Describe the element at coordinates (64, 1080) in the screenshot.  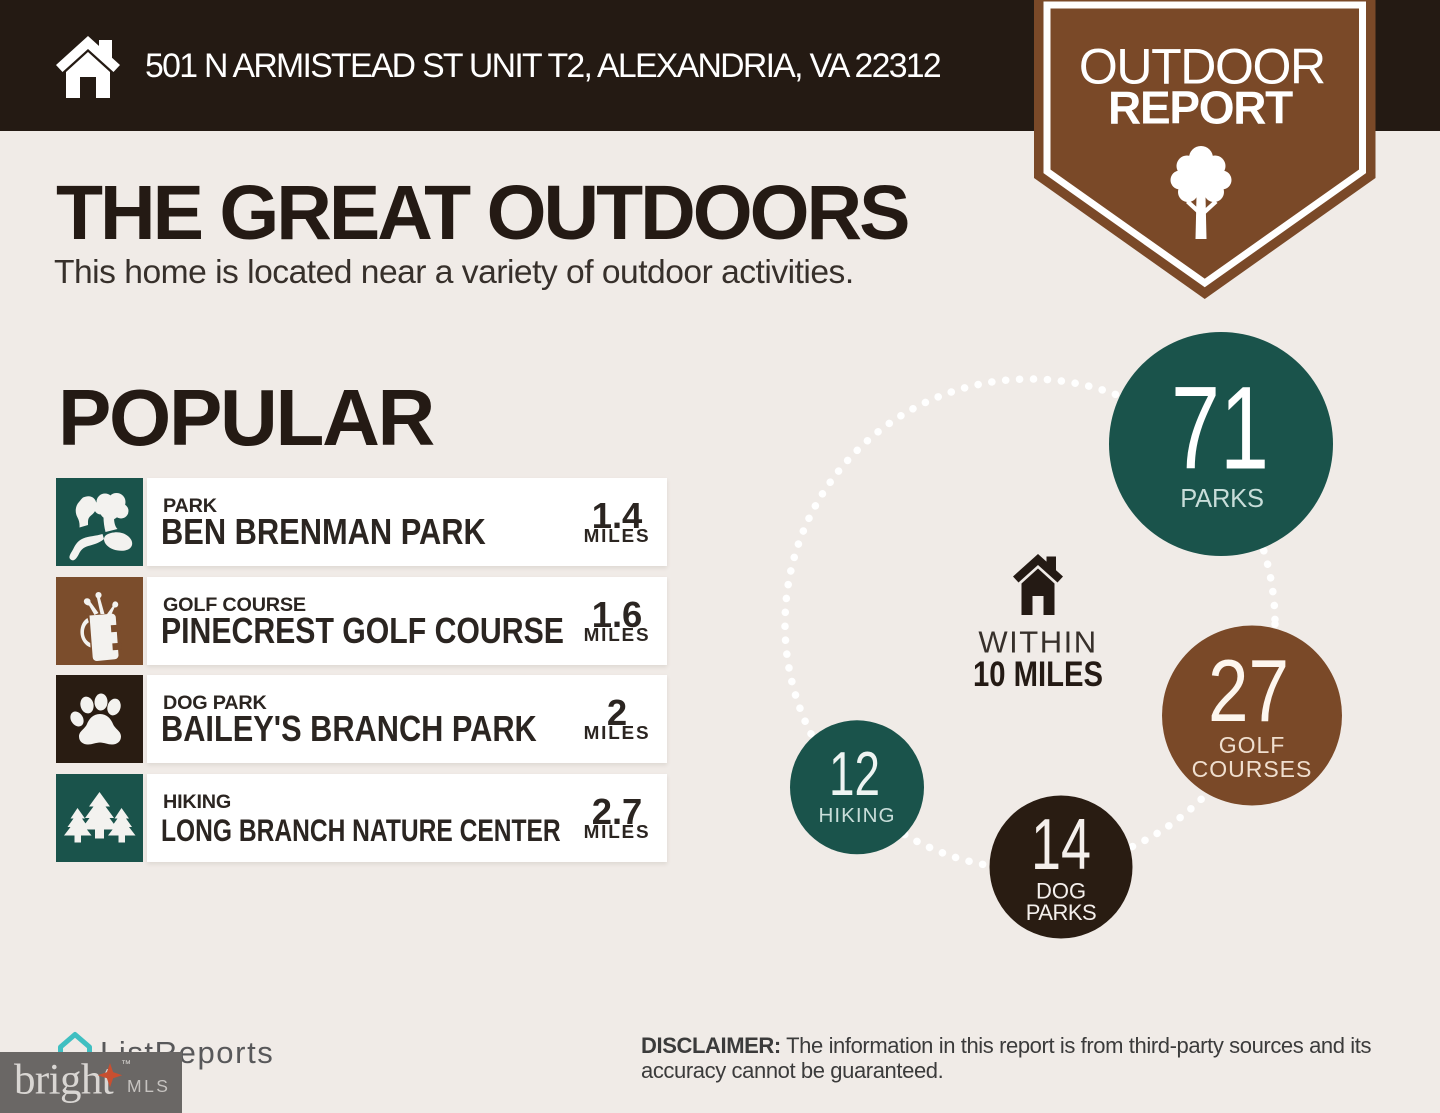
I see `svg-text: bright` at that location.